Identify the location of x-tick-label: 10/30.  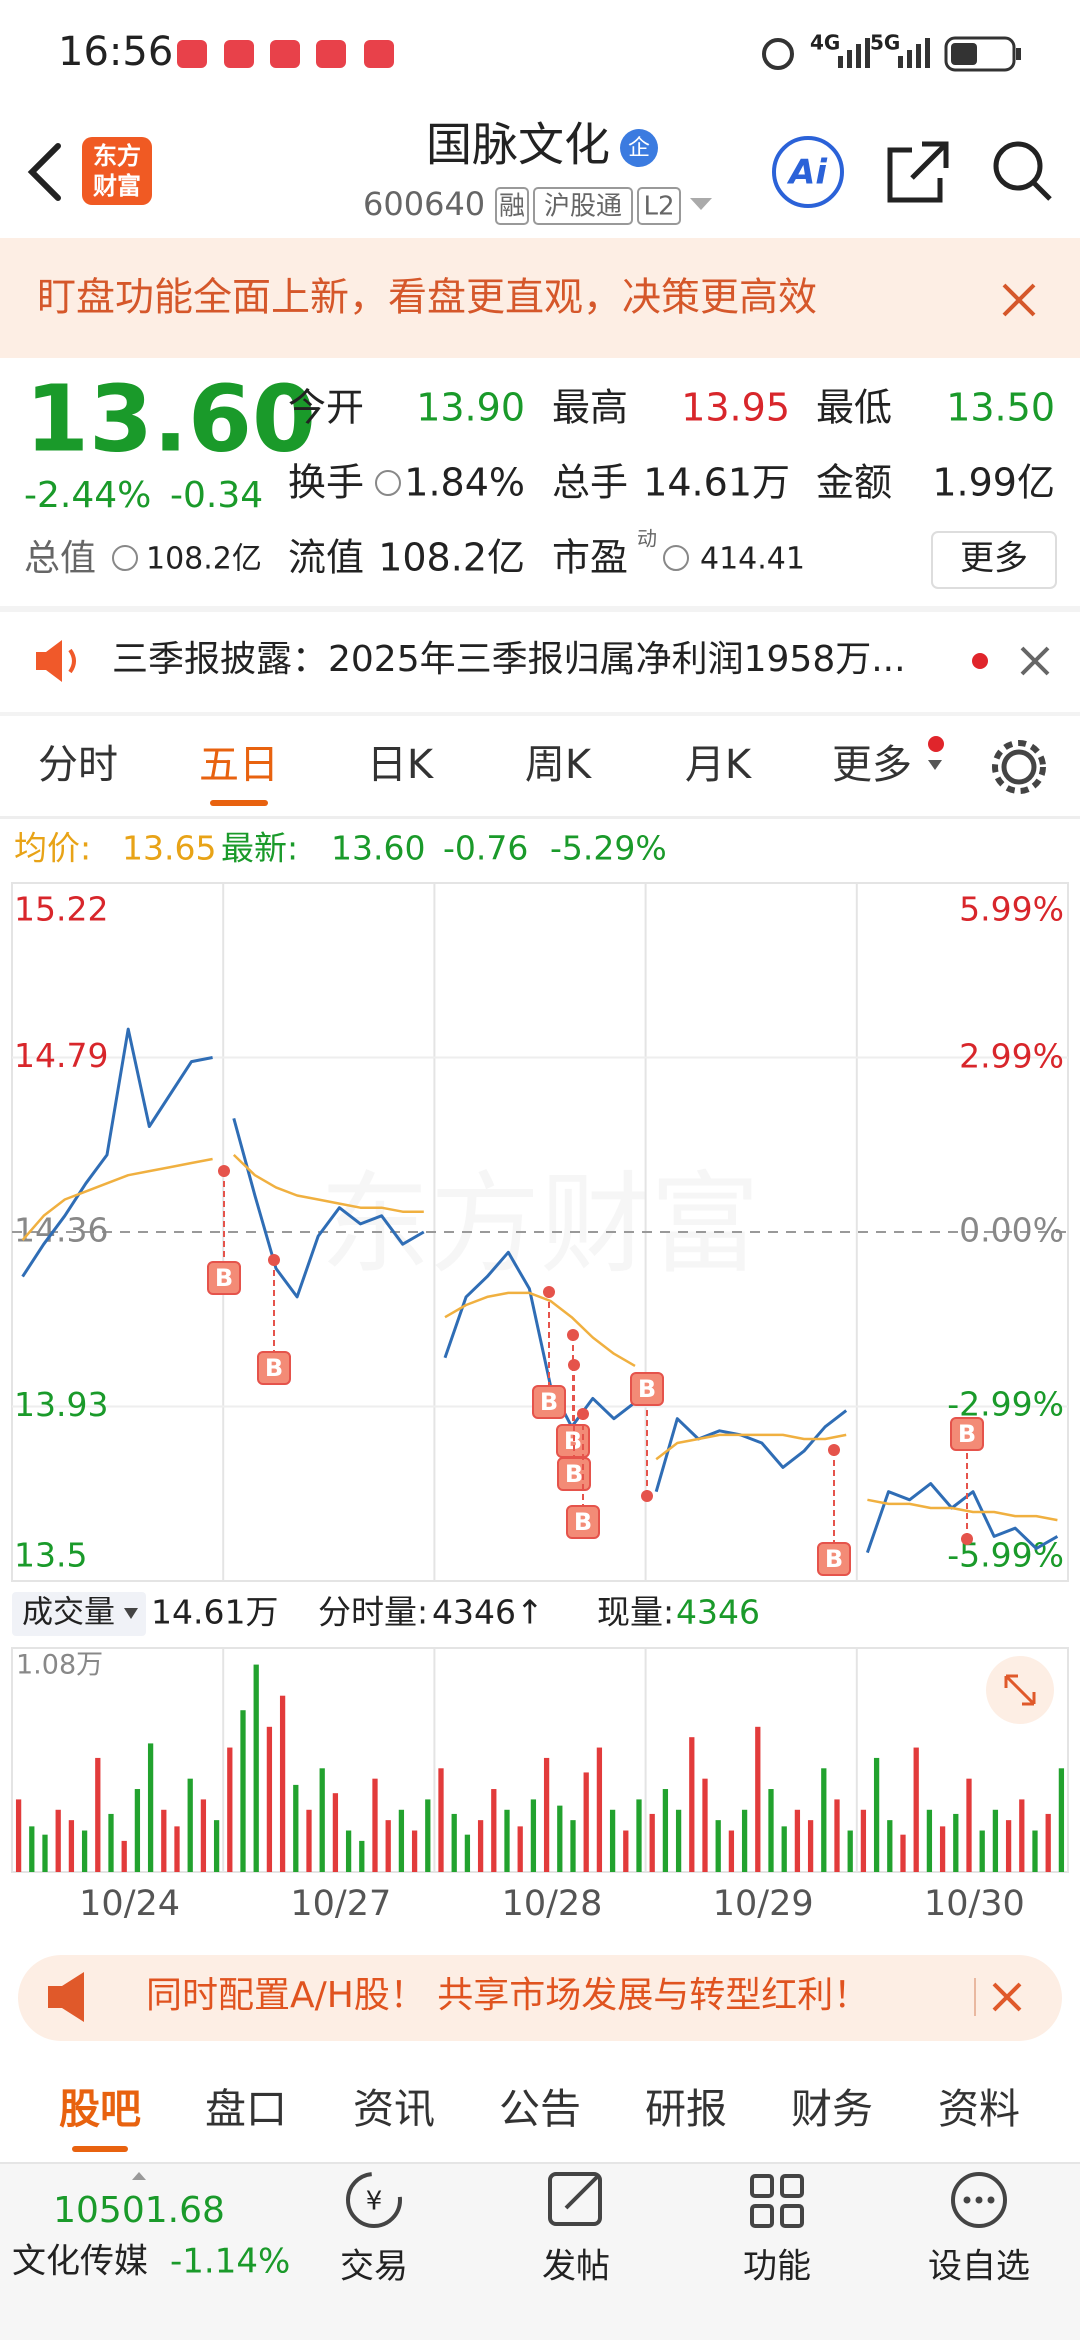
(974, 1904).